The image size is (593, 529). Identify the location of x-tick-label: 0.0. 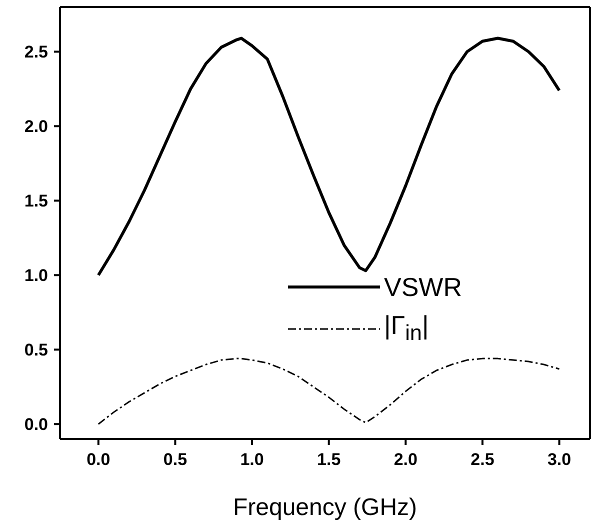
(98, 460).